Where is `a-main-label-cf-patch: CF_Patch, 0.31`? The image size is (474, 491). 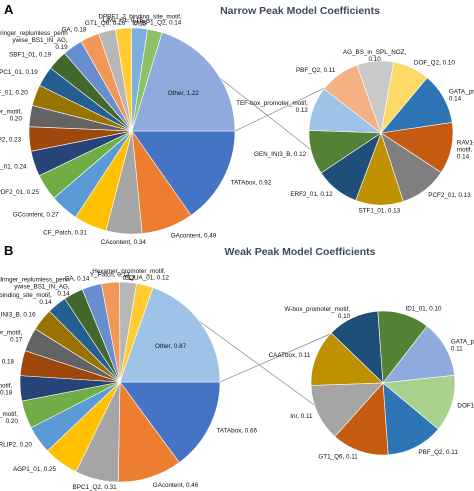 a-main-label-cf-patch: CF_Patch, 0.31 is located at coordinates (65, 233).